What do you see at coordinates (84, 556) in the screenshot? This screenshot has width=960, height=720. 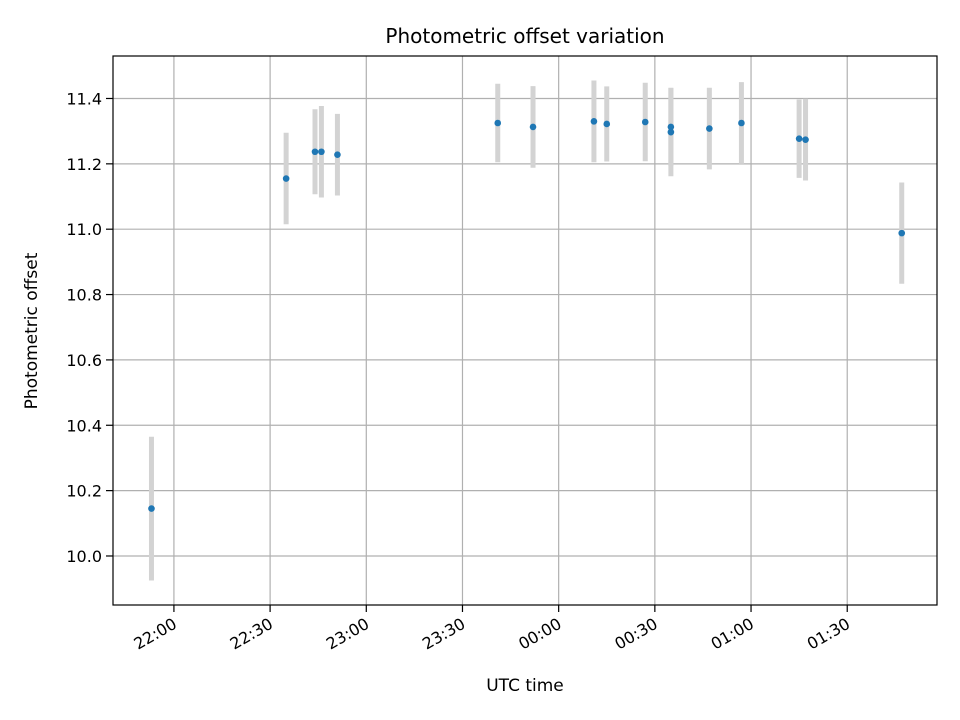 I see `y-tick-label: 10.0` at bounding box center [84, 556].